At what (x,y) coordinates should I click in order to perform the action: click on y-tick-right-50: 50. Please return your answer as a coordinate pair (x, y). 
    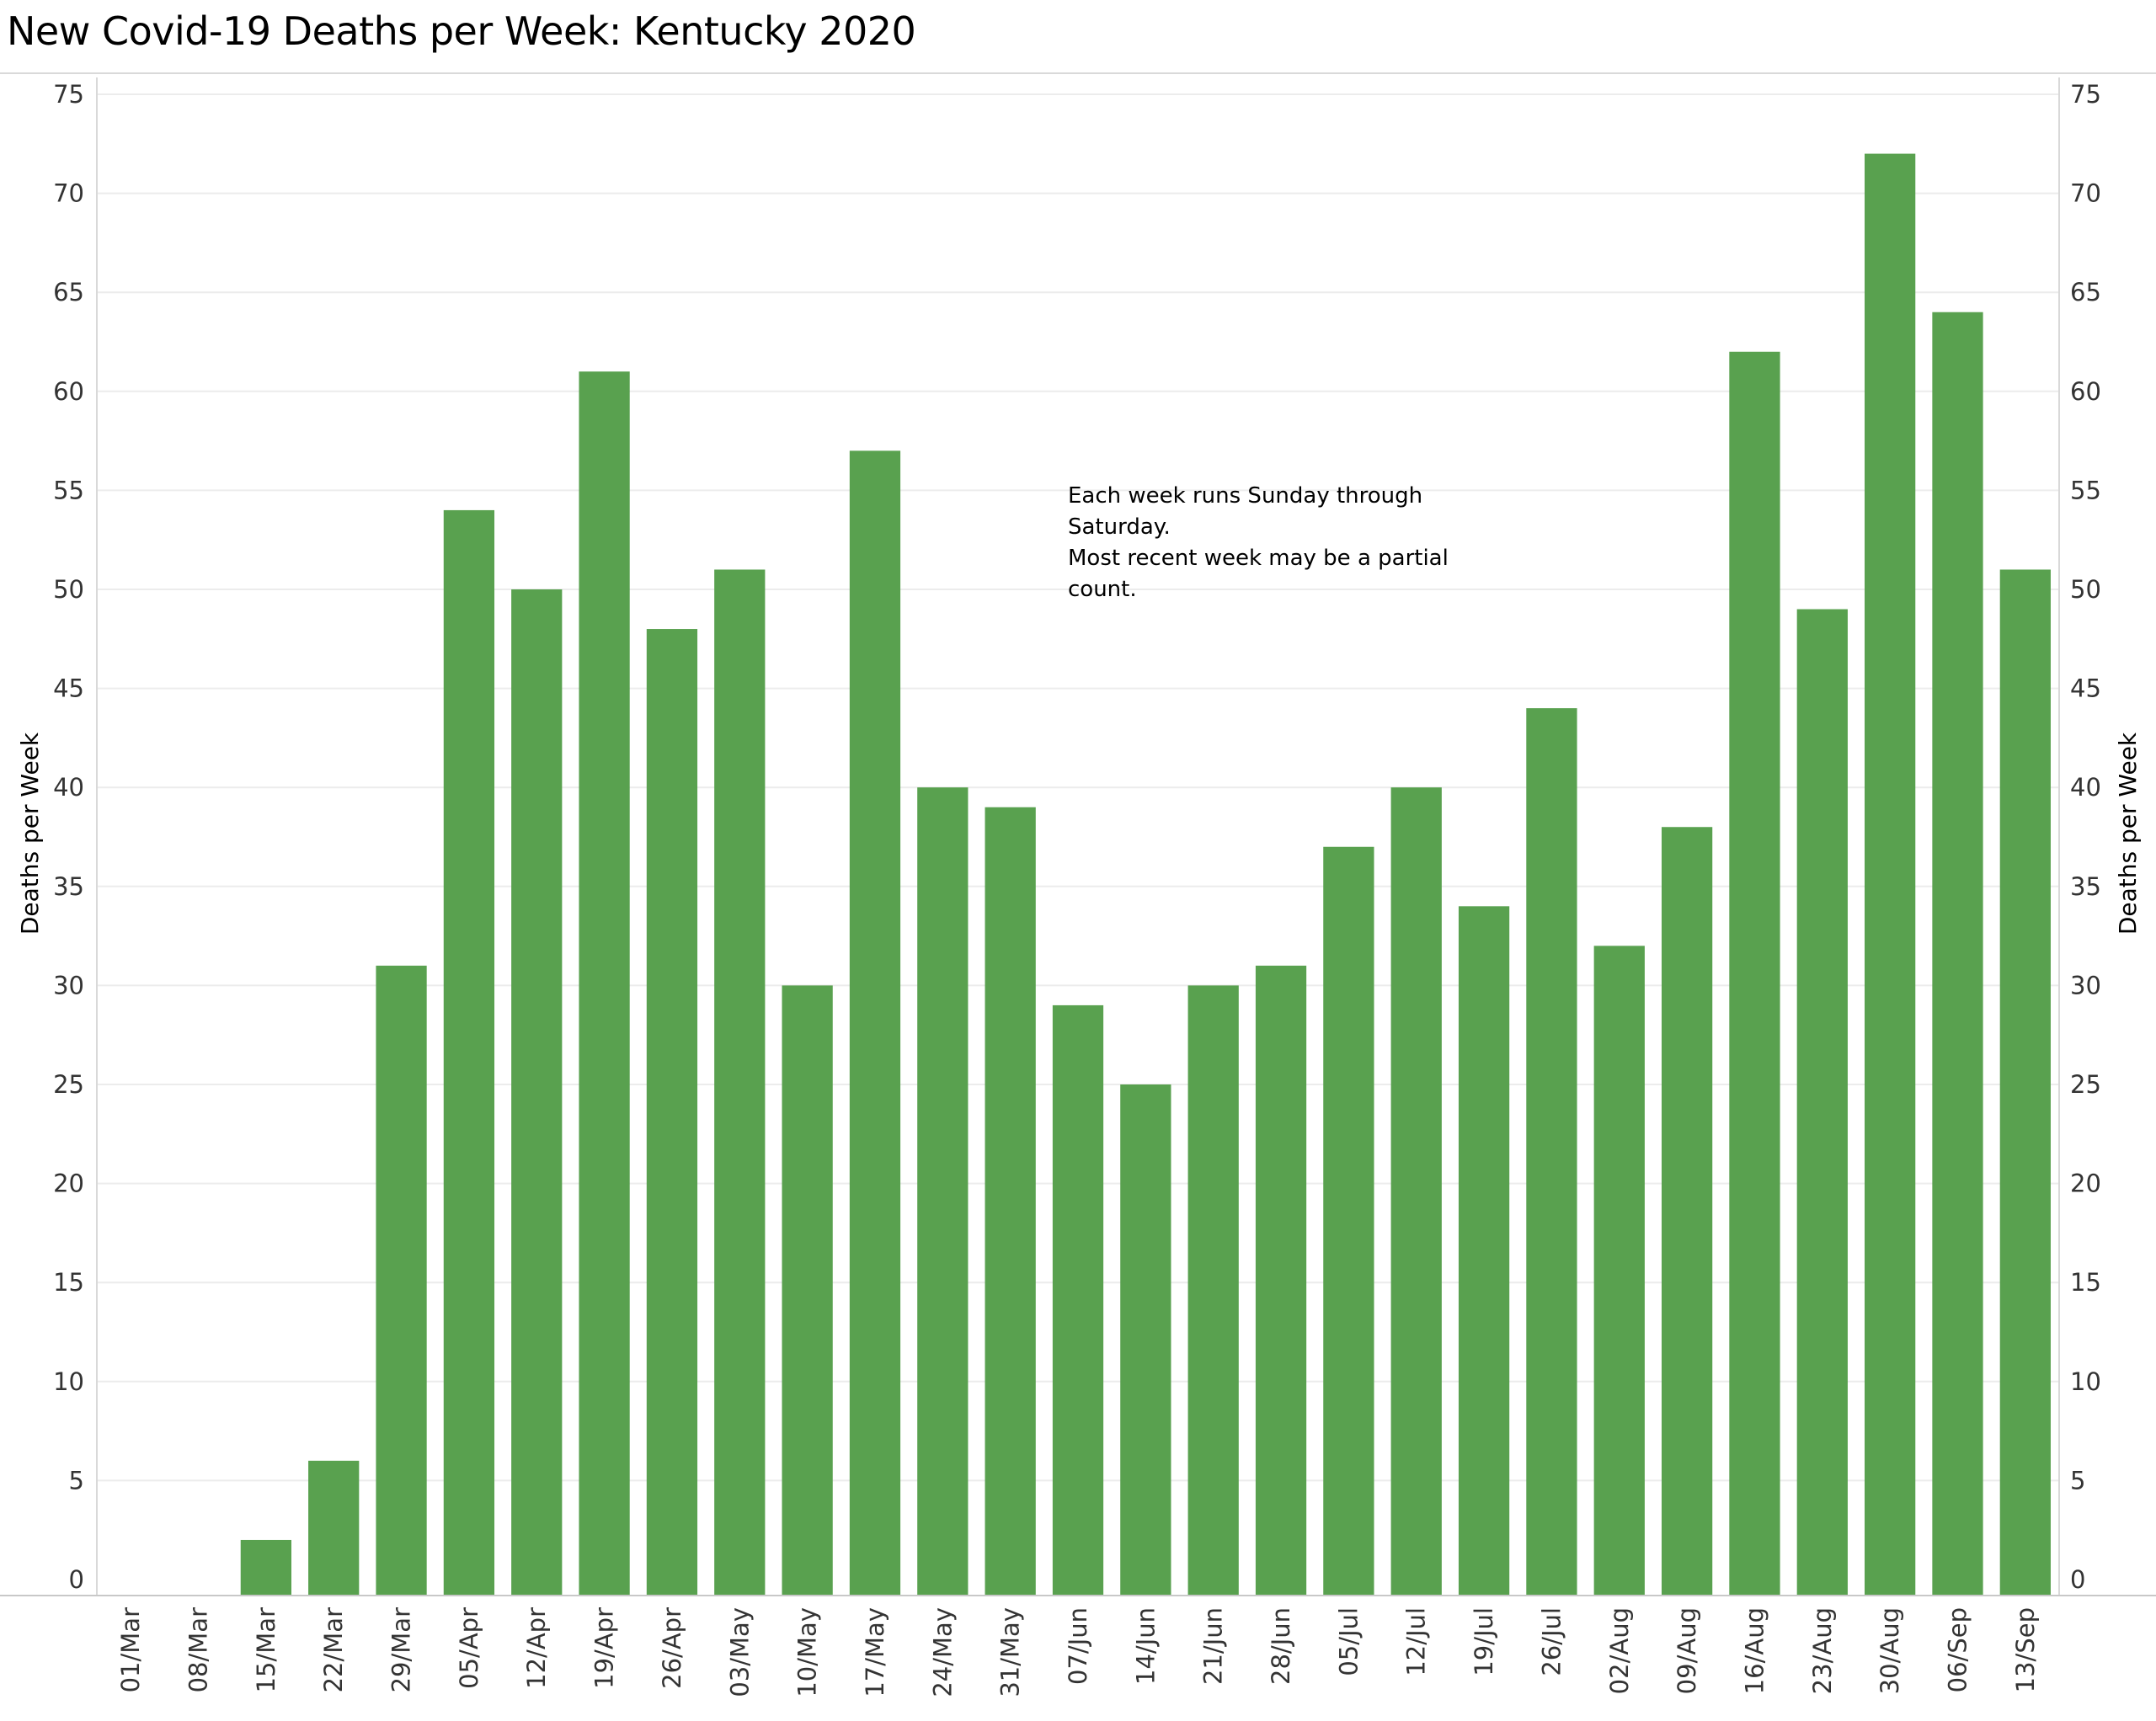
    Looking at the image, I should click on (2085, 589).